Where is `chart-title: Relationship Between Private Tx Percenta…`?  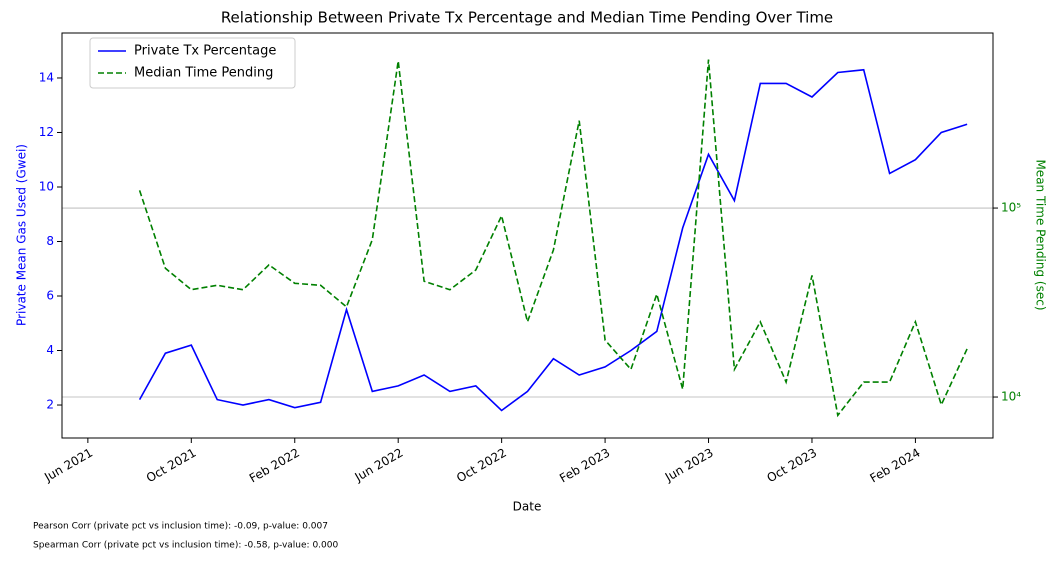
chart-title: Relationship Between Private Tx Percenta… is located at coordinates (527, 18).